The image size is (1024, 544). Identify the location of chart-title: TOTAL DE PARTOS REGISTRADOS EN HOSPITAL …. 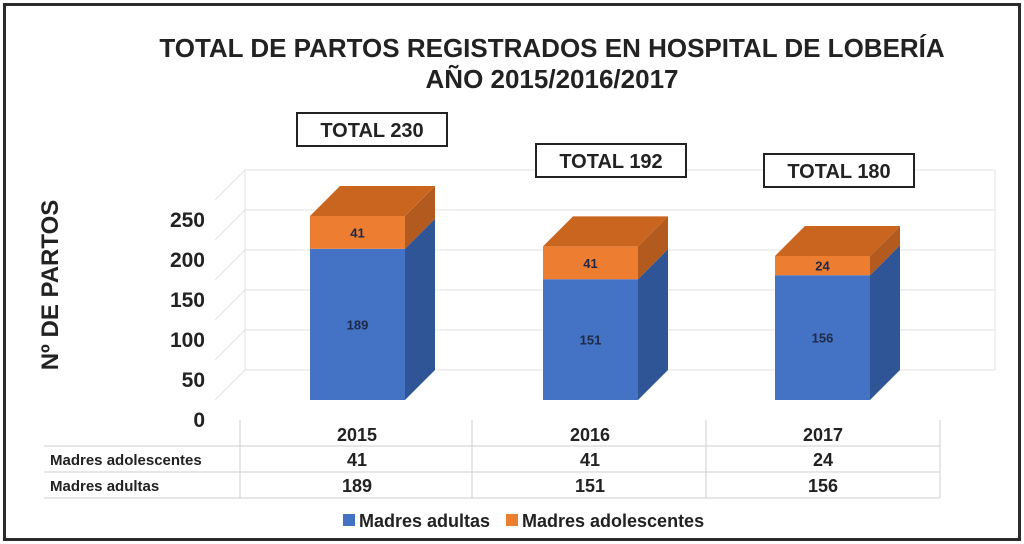
(552, 48).